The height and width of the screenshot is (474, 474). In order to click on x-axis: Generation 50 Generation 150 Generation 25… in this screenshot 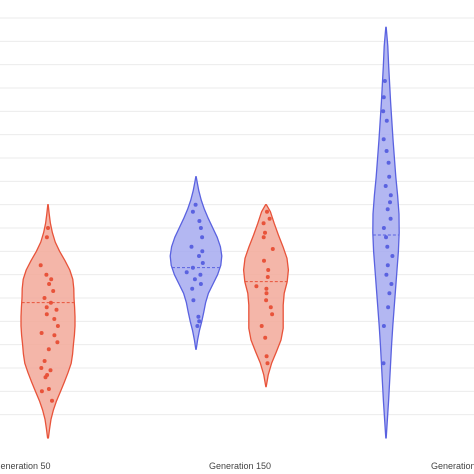, I will do `click(237, 466)`.